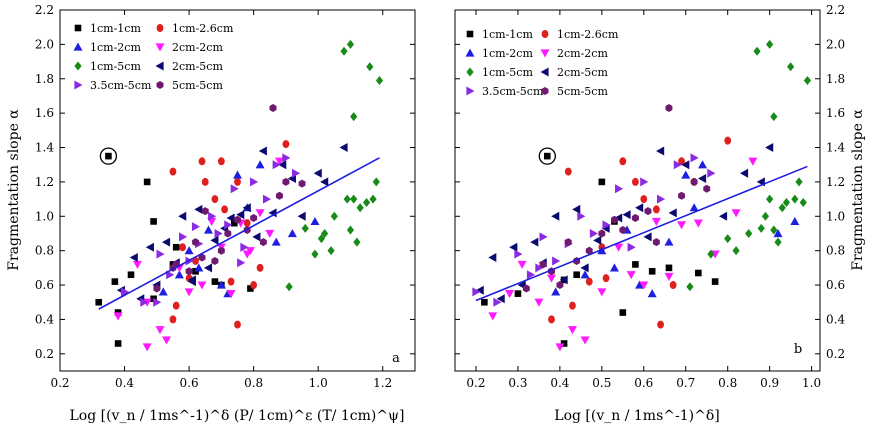  What do you see at coordinates (545, 53) in the screenshot?
I see `legend-marker-2cm-2cm` at bounding box center [545, 53].